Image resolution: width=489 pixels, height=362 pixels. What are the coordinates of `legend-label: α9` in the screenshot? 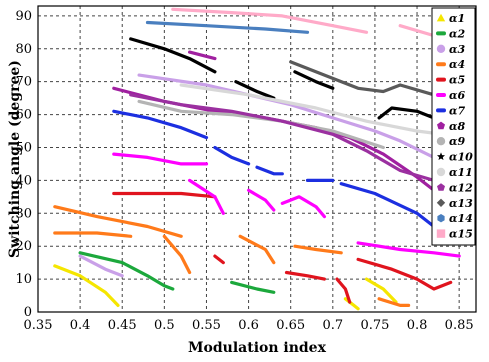 It's located at (457, 141).